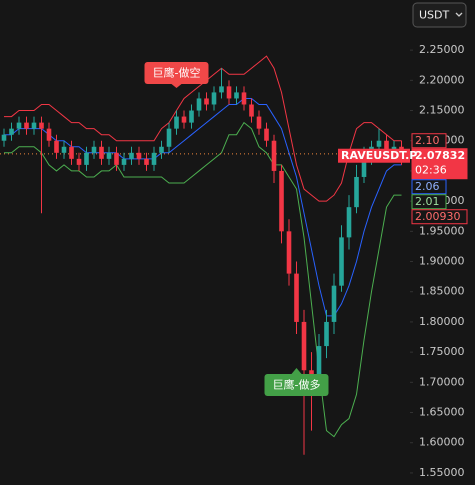  I want to click on y-tick-label: 1.95000, so click(442, 230).